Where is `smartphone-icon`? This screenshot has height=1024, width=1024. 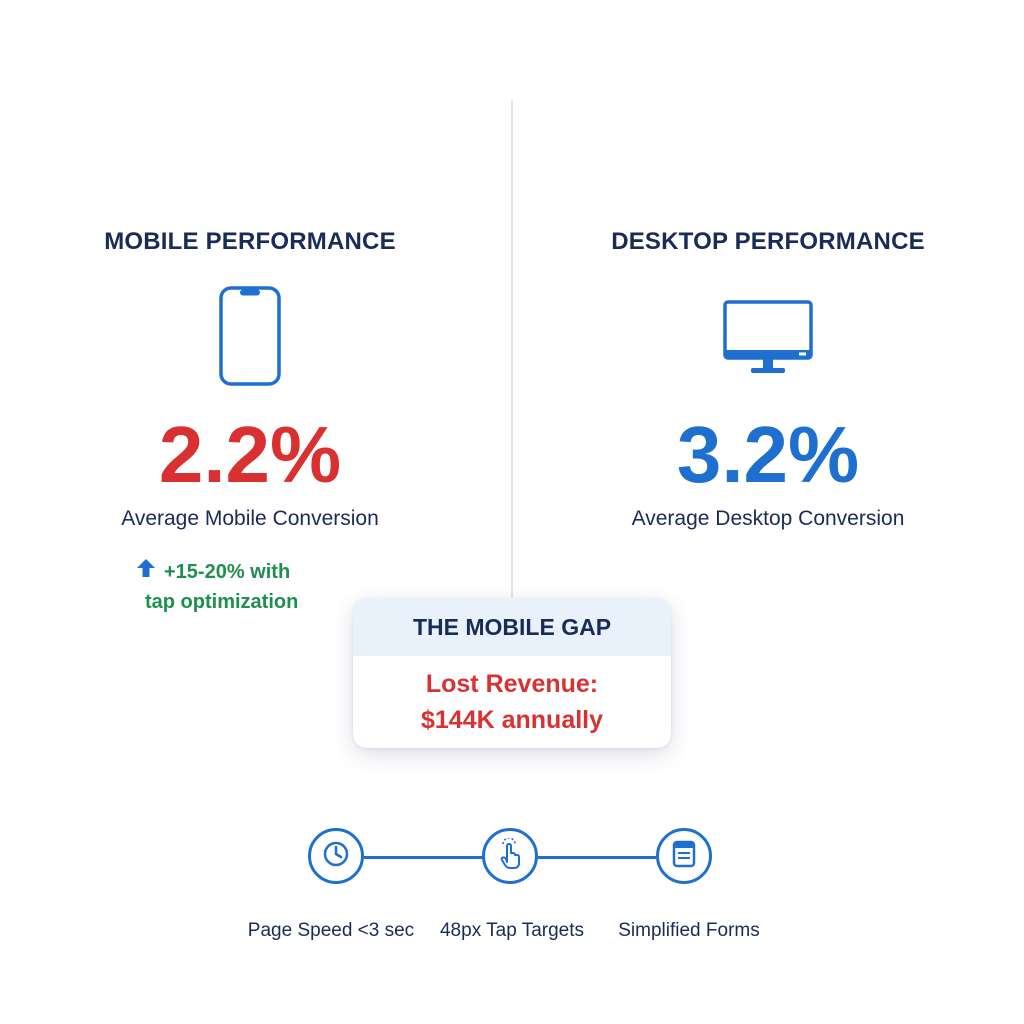
smartphone-icon is located at coordinates (250, 338).